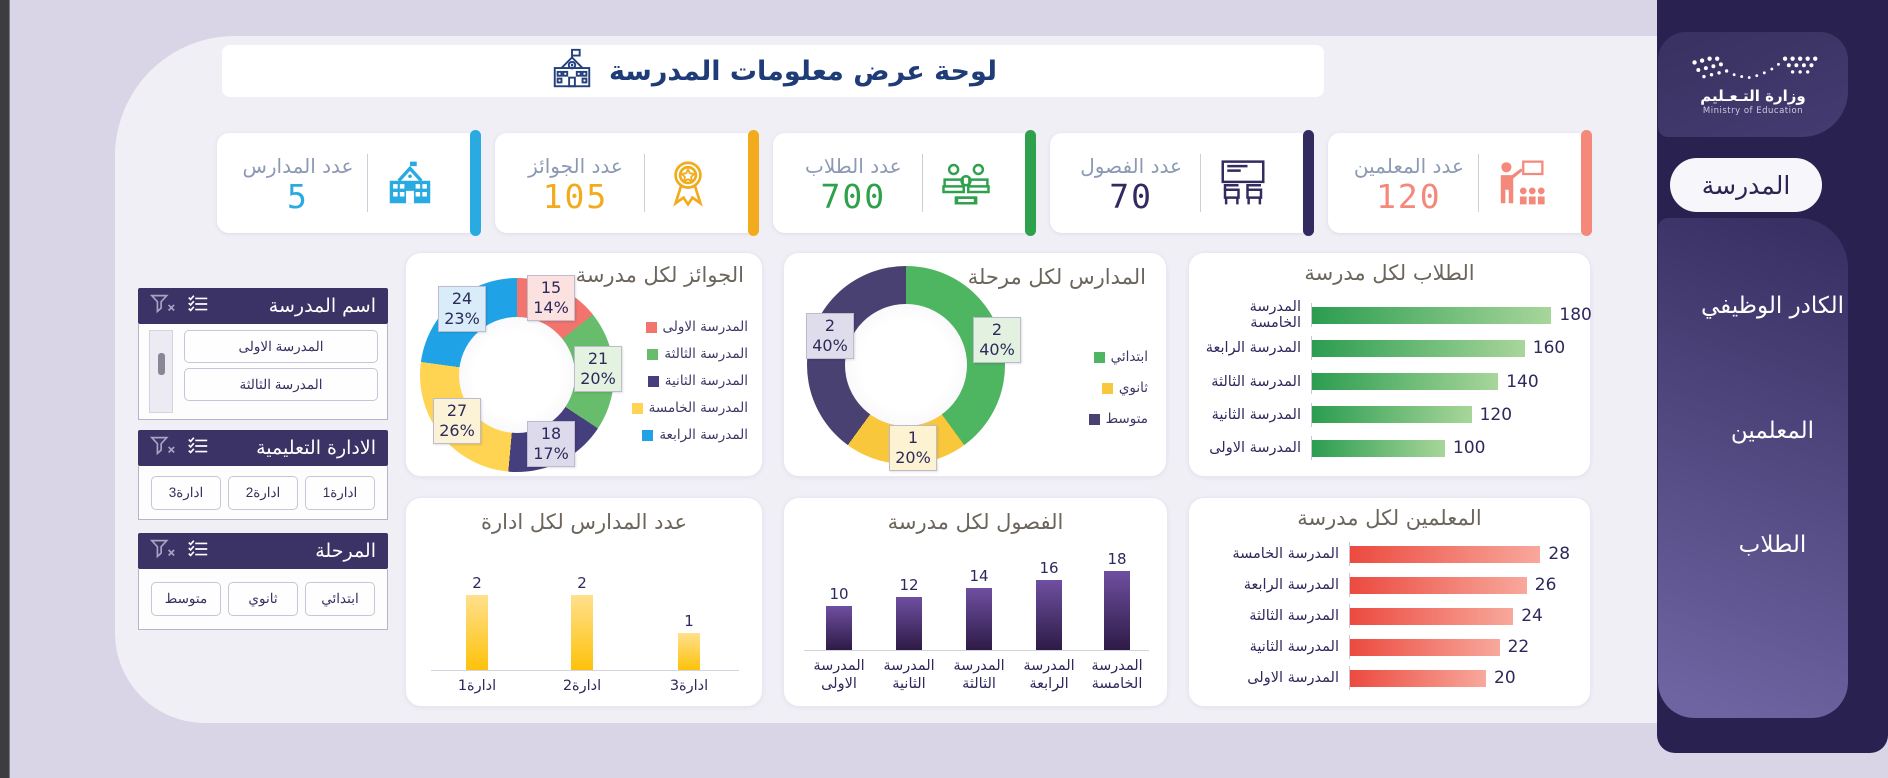 The image size is (1888, 778). I want to click on sidebar-item-teachers: المعلمين, so click(1772, 431).